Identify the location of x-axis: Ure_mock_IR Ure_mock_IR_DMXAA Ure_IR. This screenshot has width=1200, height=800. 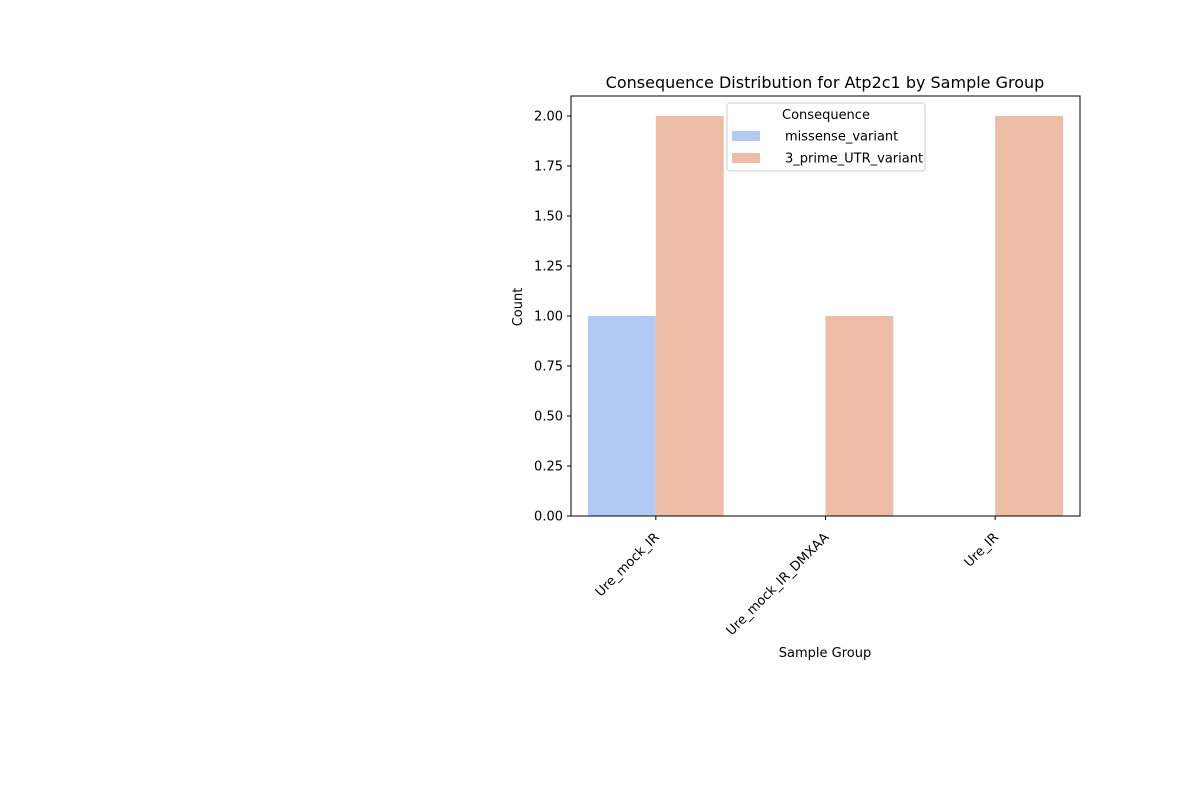
(797, 577).